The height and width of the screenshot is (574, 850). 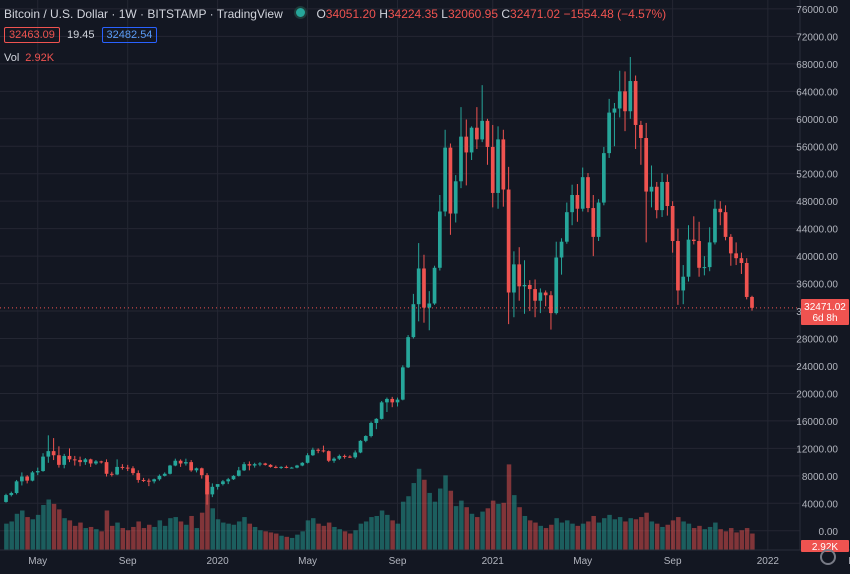 I want to click on price-tick-label: 24000.00, so click(x=817, y=367).